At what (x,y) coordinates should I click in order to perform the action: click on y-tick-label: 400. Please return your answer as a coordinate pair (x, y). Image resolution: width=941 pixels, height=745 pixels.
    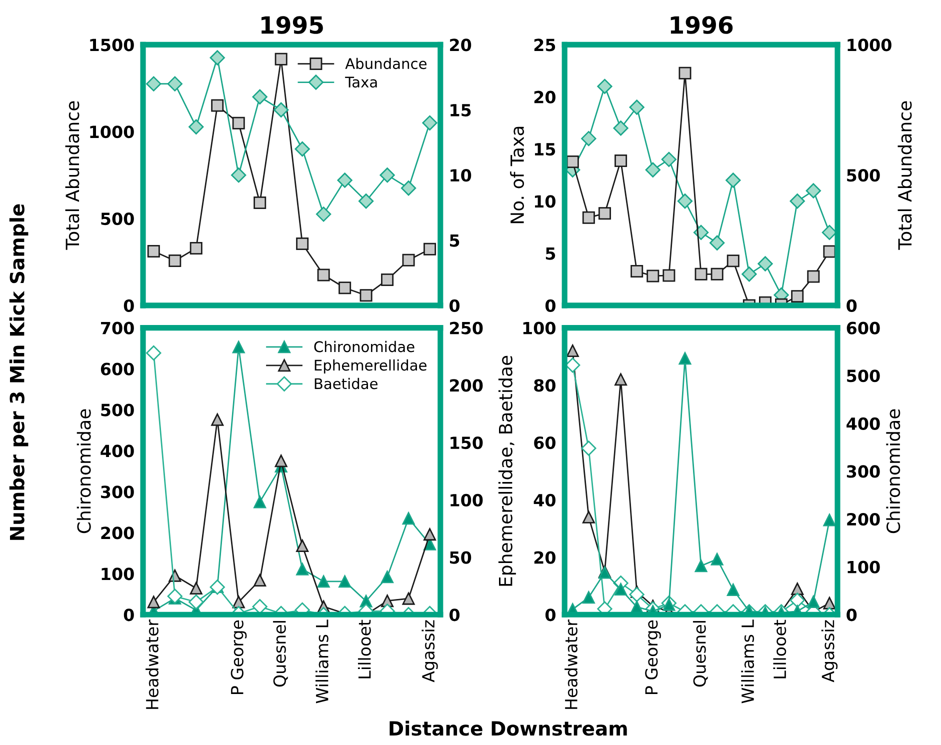
    Looking at the image, I should click on (117, 451).